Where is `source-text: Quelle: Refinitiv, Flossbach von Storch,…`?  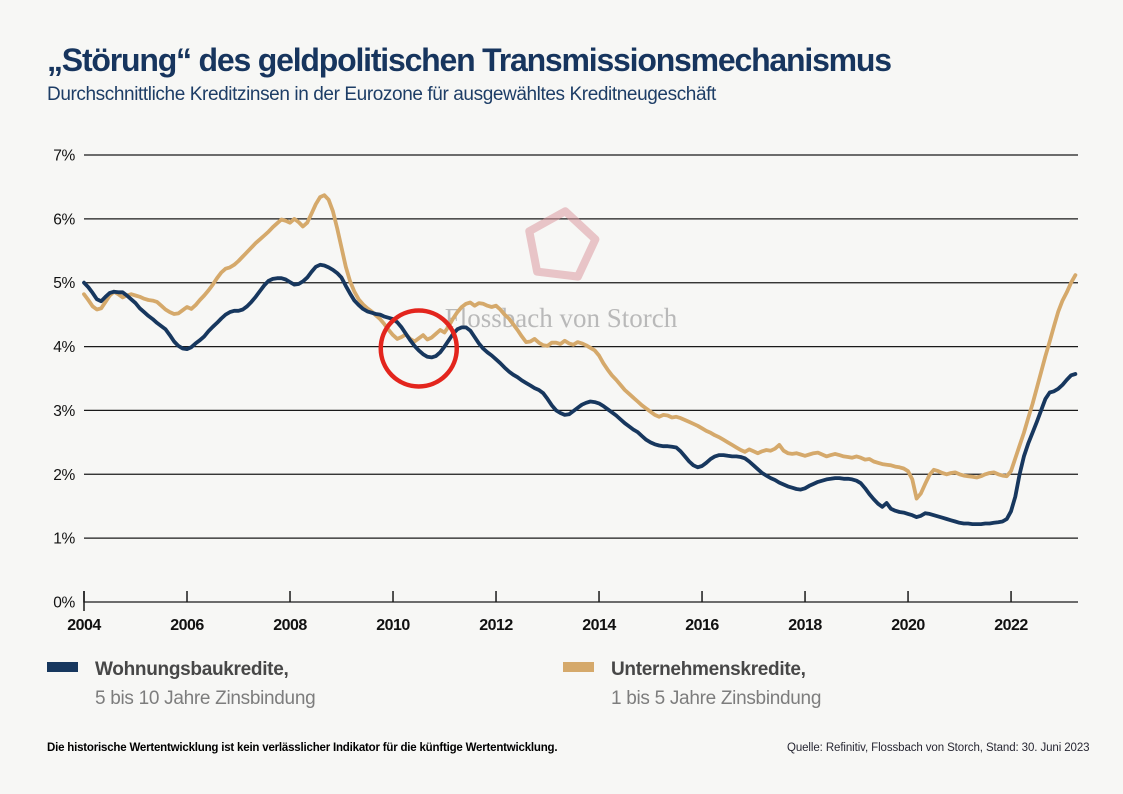 source-text: Quelle: Refinitiv, Flossbach von Storch,… is located at coordinates (938, 748).